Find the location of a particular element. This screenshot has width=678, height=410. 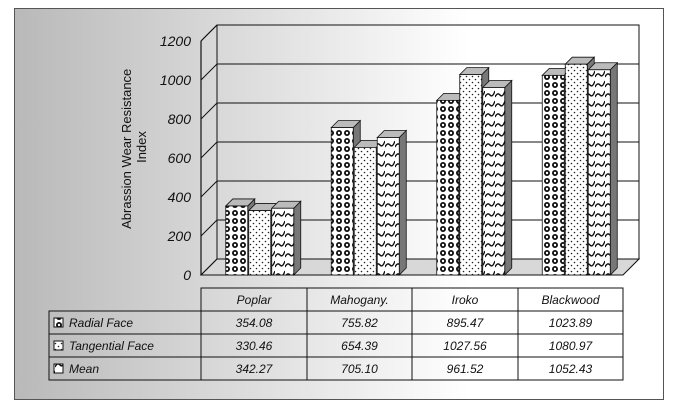

legend-swatch-circles is located at coordinates (58, 322).